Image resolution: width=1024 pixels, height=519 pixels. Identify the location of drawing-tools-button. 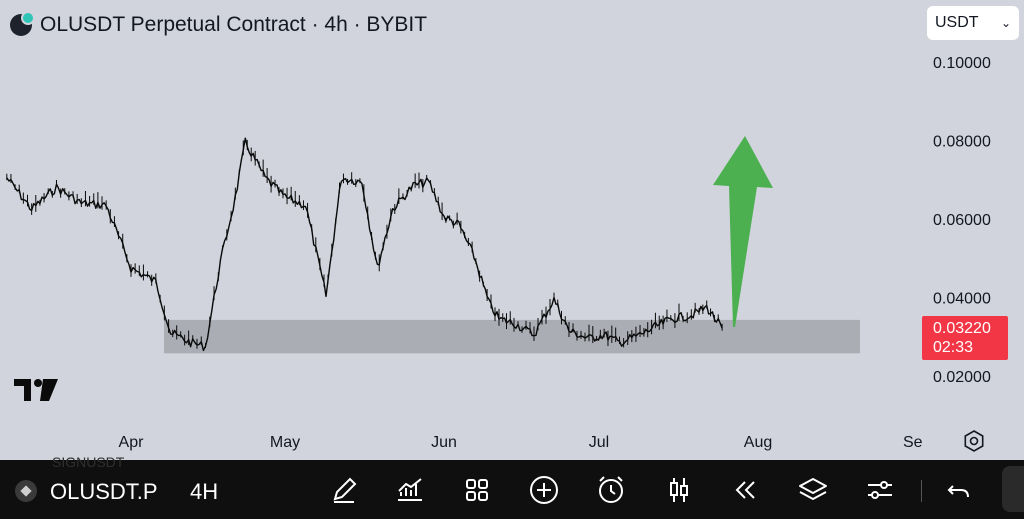
(344, 490).